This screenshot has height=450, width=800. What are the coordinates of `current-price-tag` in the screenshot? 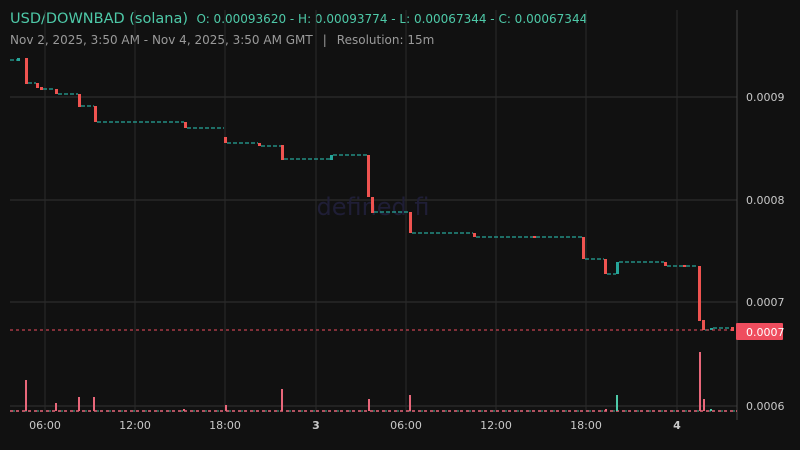 It's located at (759, 331).